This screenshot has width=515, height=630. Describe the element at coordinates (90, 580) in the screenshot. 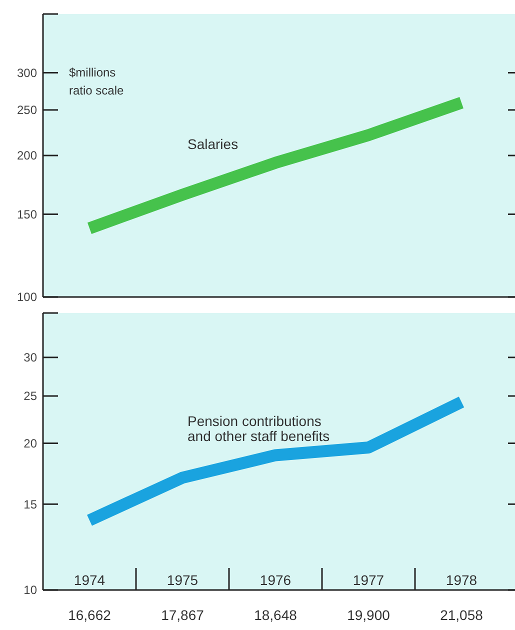

I see `x-tick-label: 1974` at that location.